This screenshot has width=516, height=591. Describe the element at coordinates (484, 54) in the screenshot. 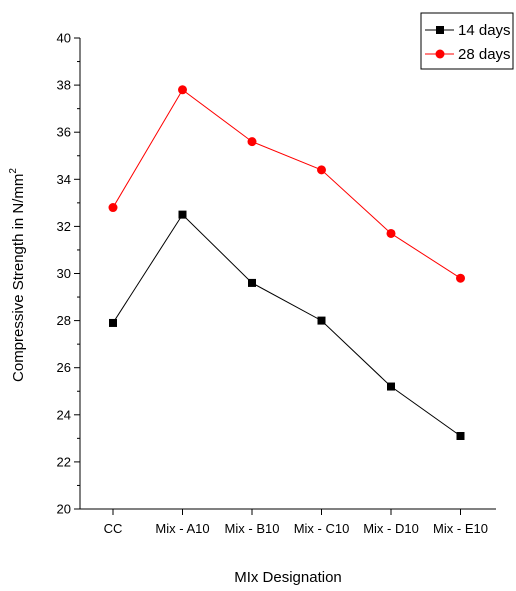

I see `legend-label-28-days: 28 days` at that location.